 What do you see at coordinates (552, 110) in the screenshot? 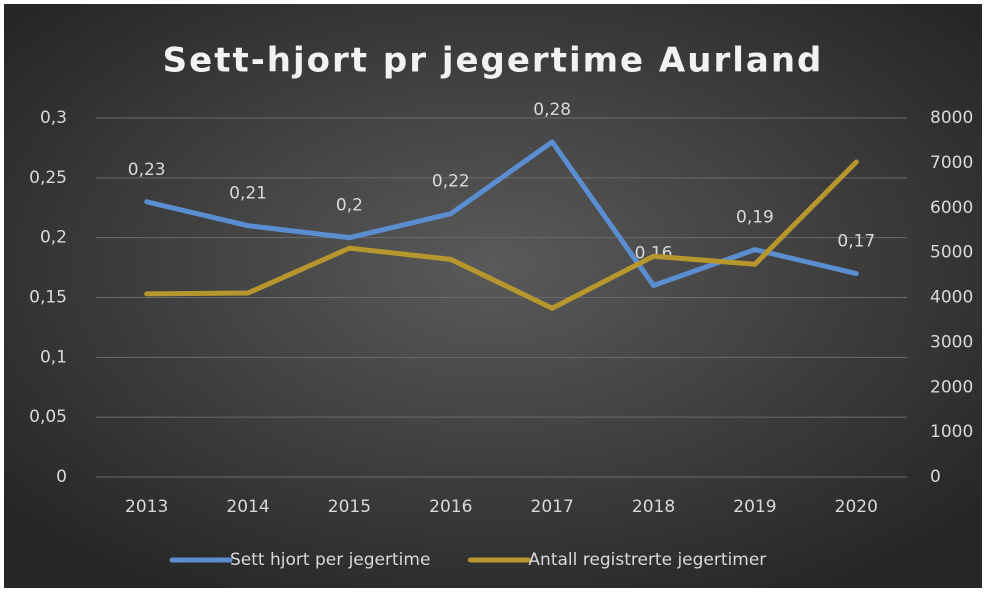
I see `data-label: 0,28` at bounding box center [552, 110].